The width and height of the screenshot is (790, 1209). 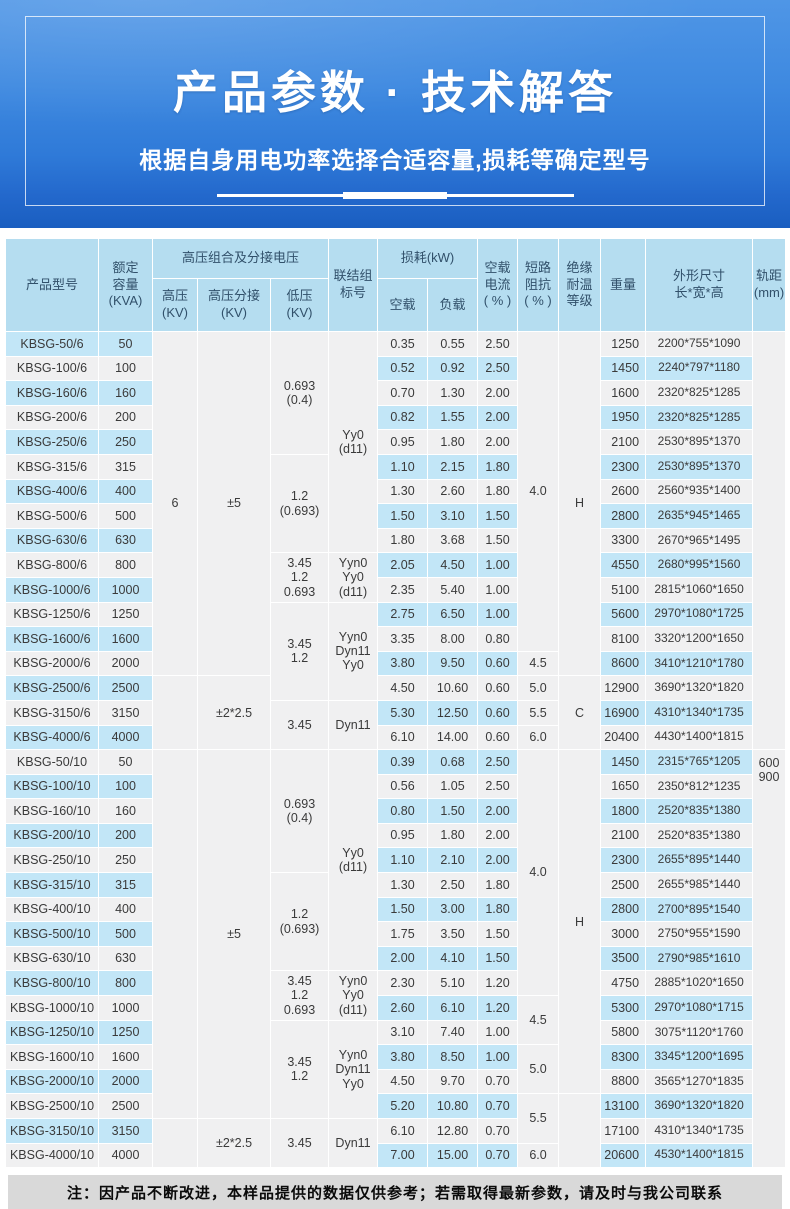 What do you see at coordinates (299, 651) in the screenshot?
I see `cell-lv: 3.45 1.2` at bounding box center [299, 651].